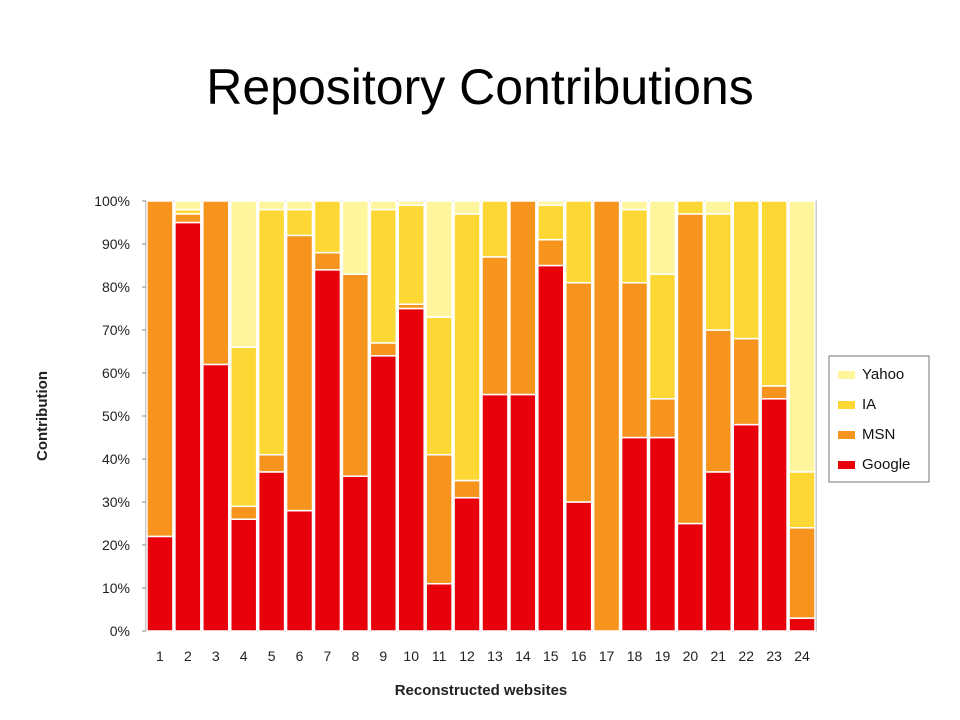 The width and height of the screenshot is (960, 720). I want to click on x-tick-label: 17, so click(607, 656).